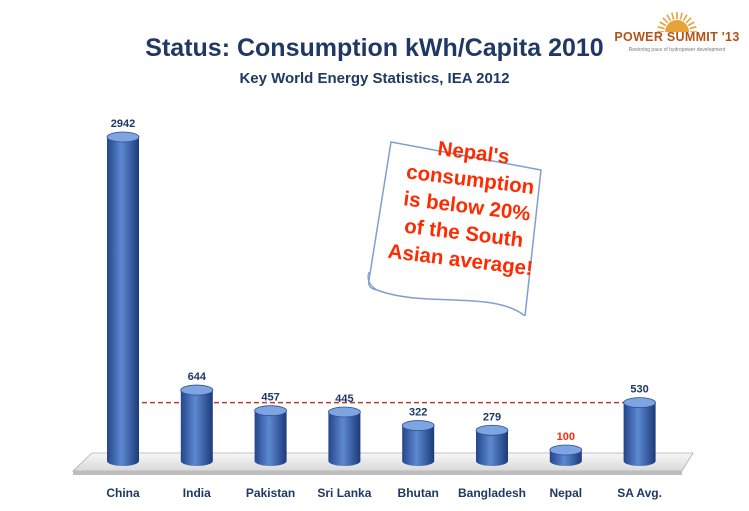 The image size is (749, 511). I want to click on note-callout, so click(454, 228).